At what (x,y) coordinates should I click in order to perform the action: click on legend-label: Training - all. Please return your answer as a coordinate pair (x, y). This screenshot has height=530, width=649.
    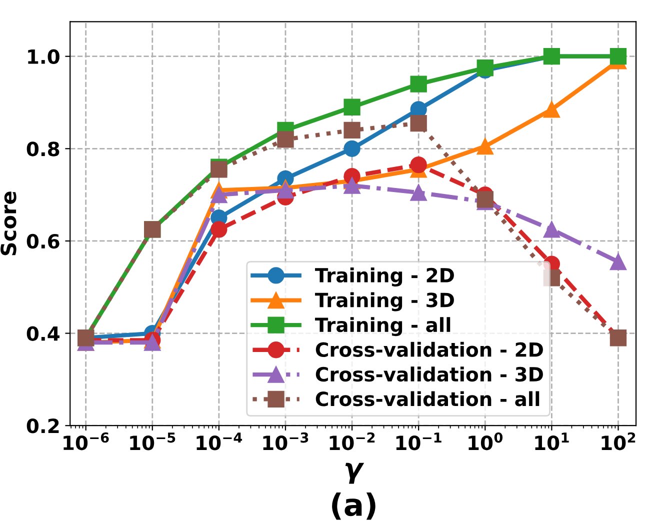
    Looking at the image, I should click on (382, 326).